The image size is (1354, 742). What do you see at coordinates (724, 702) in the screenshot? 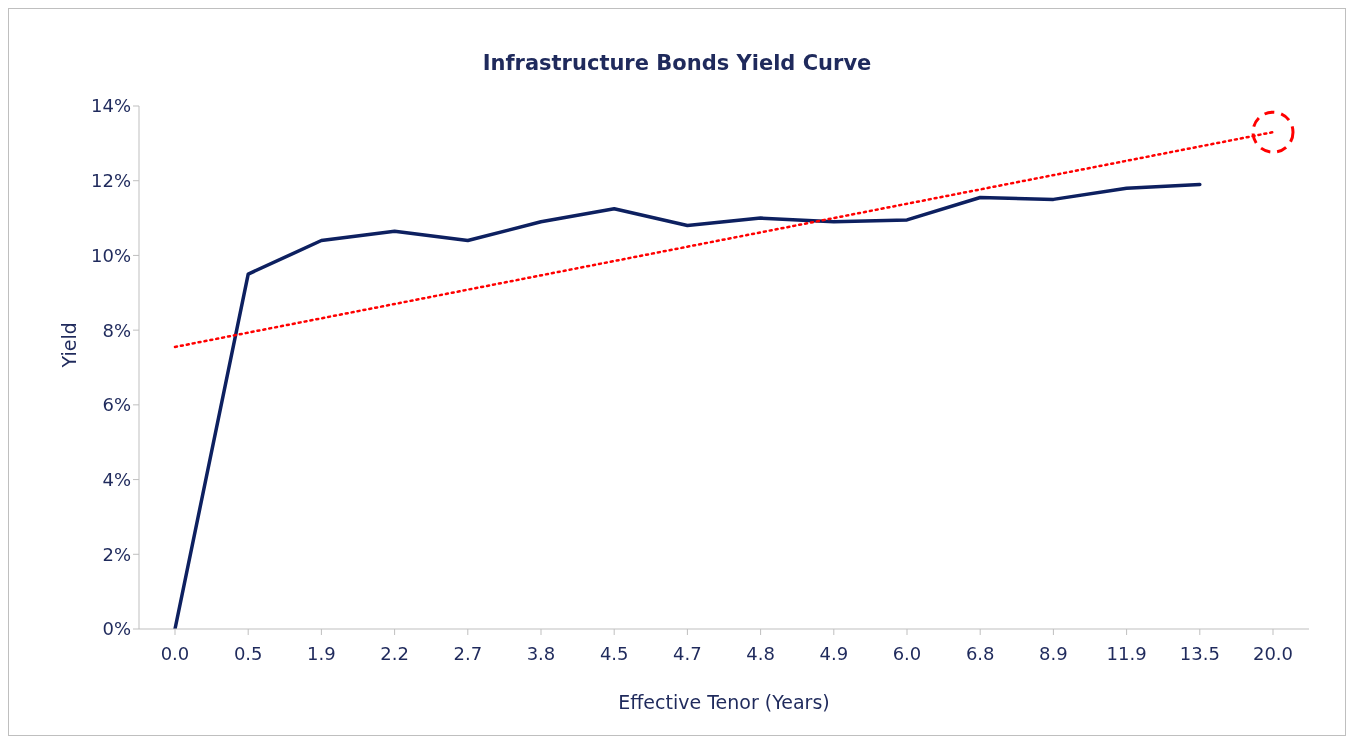
I see `x-axis-title: Effective Tenor (Years)` at bounding box center [724, 702].